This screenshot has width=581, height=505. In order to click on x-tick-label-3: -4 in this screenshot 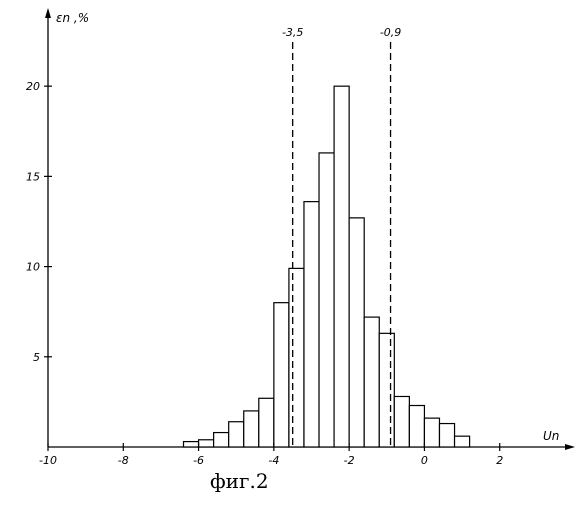, I will do `click(273, 460)`.